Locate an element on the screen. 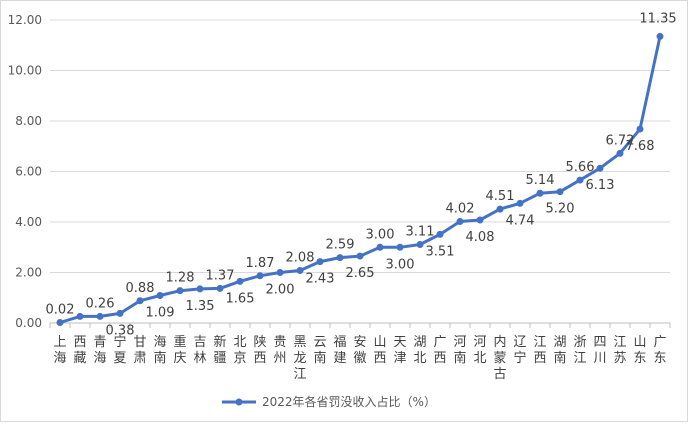 This screenshot has height=424, width=690. y-tick-label: 10.00 is located at coordinates (25, 71).